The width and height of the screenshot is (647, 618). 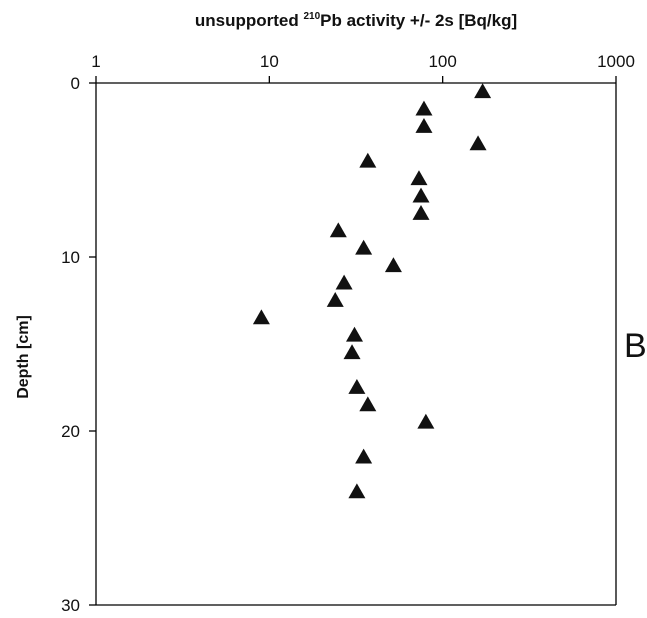 What do you see at coordinates (75, 83) in the screenshot?
I see `y-tick-label: 0` at bounding box center [75, 83].